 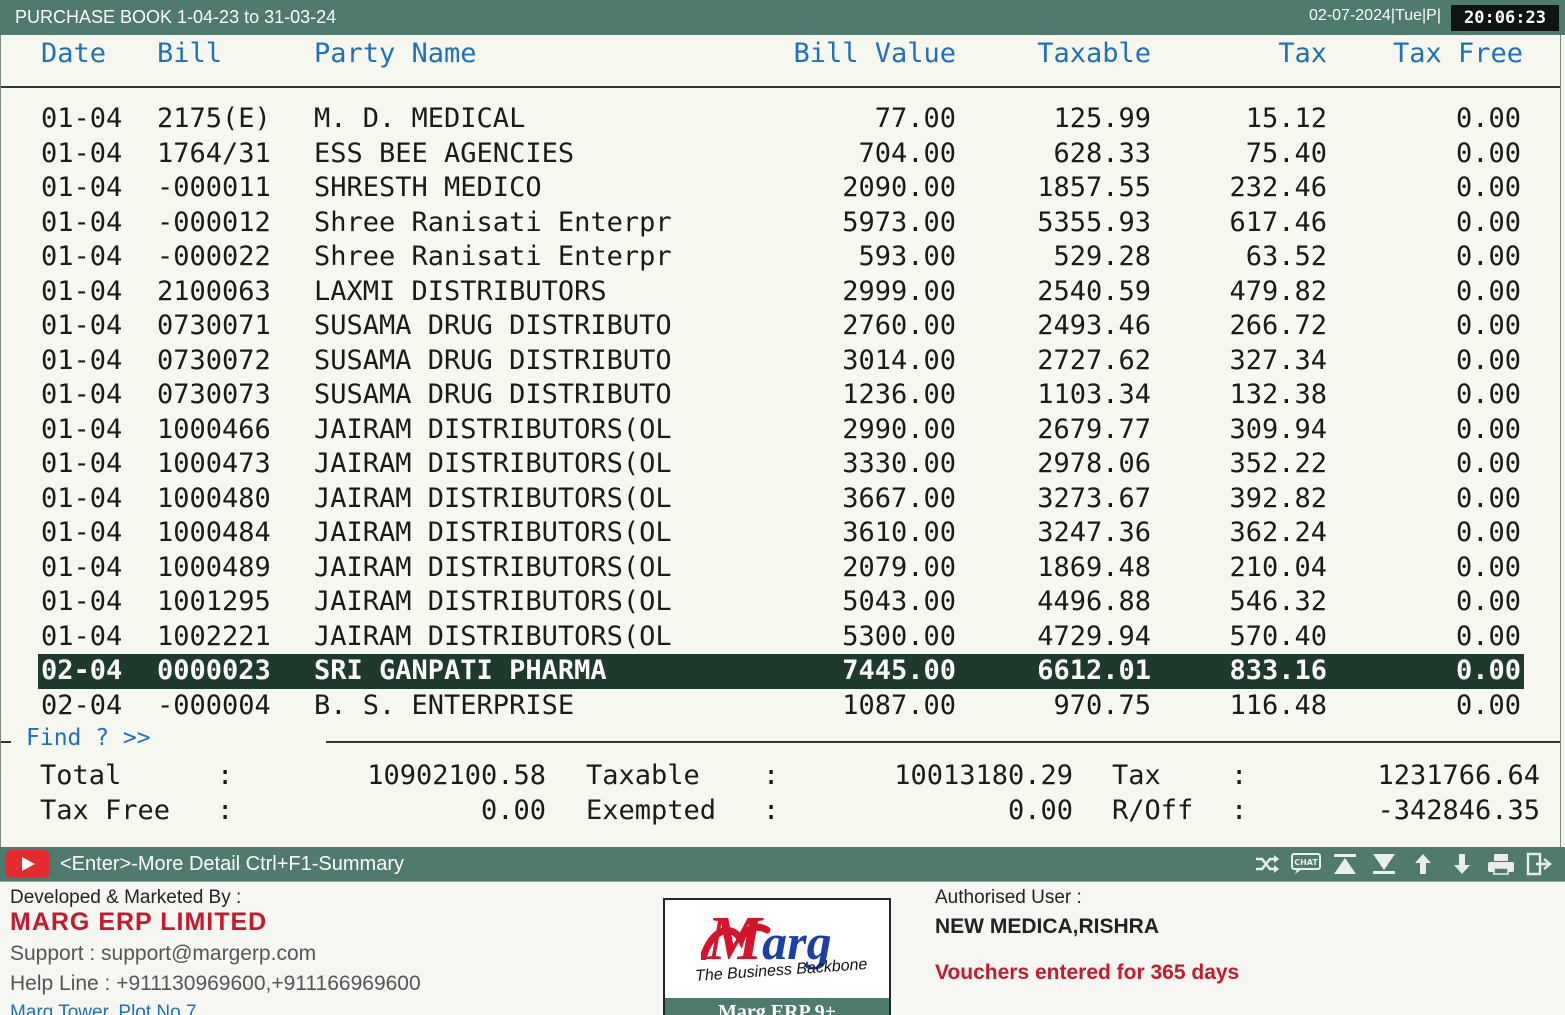 I want to click on cell-tax: 570.40, so click(x=1278, y=636).